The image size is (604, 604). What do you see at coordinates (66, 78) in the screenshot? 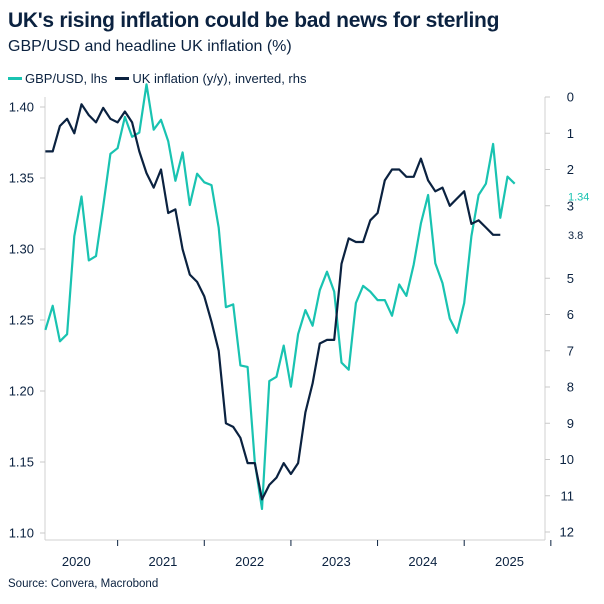
I see `legend-label-gbpusd: GBP/USD, lhs` at bounding box center [66, 78].